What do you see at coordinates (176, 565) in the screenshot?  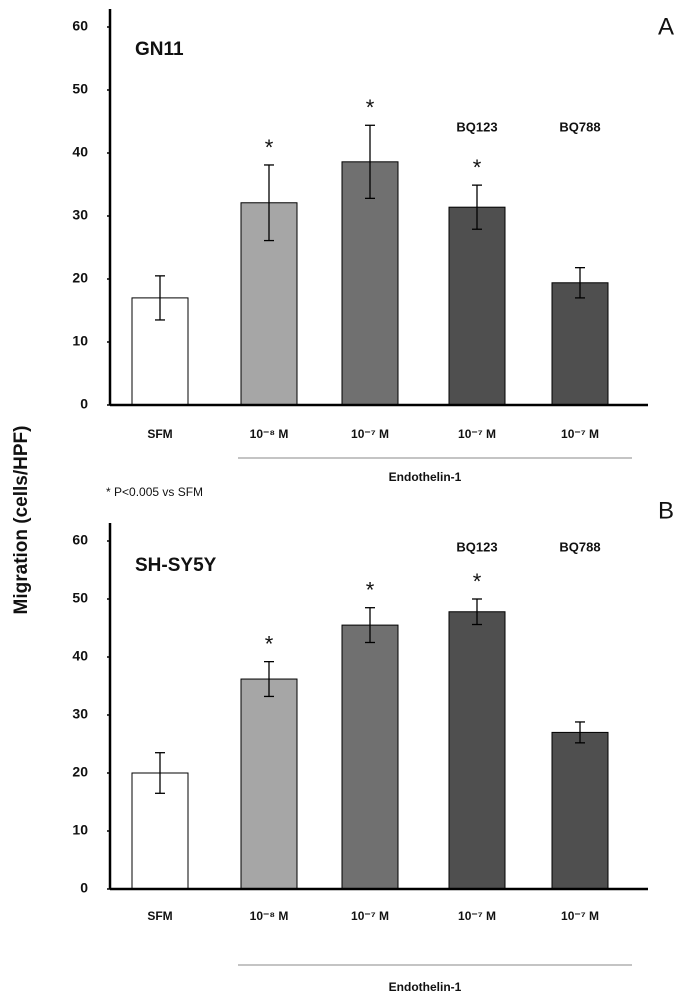 I see `panel-title: SH-SY5Y` at bounding box center [176, 565].